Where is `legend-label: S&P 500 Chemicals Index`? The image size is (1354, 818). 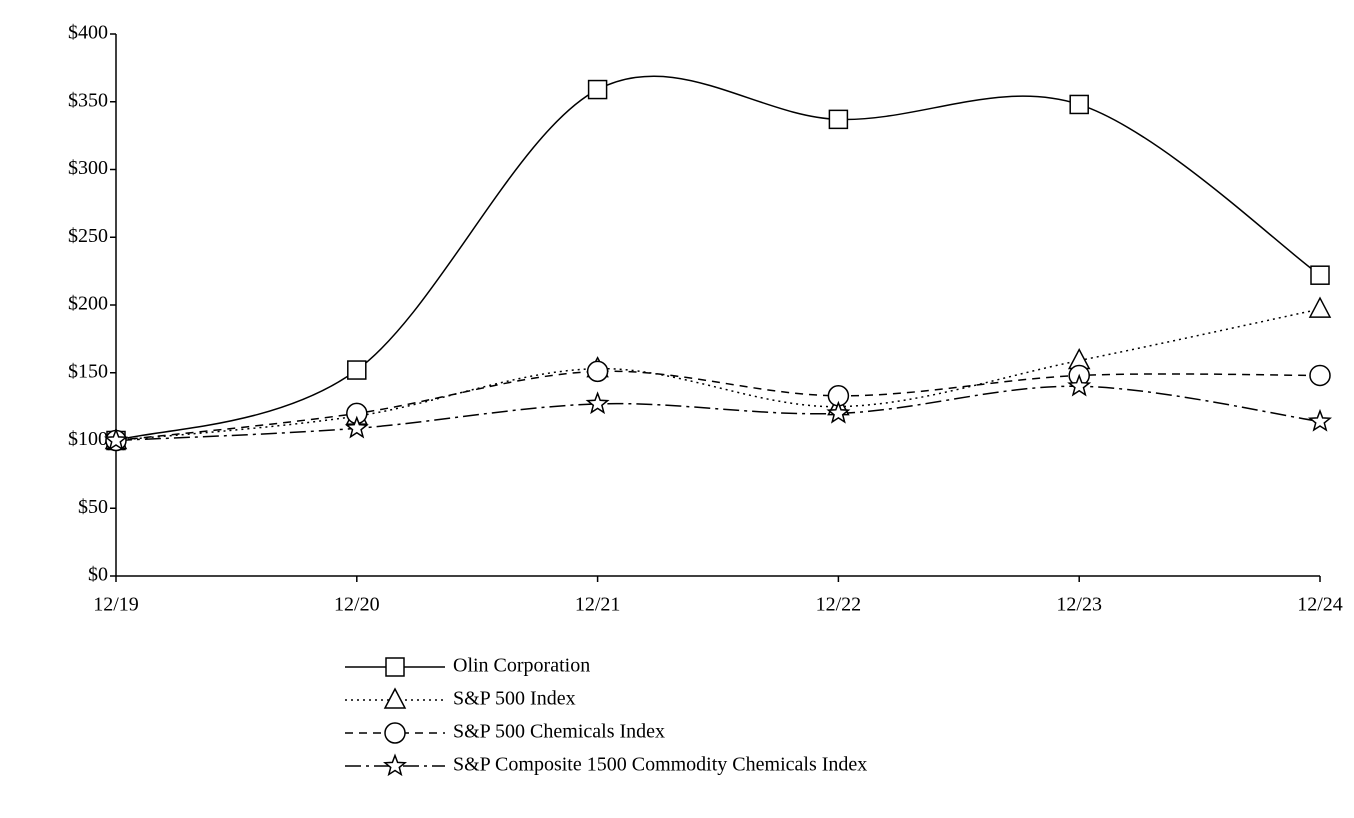
legend-label: S&P 500 Chemicals Index is located at coordinates (559, 732).